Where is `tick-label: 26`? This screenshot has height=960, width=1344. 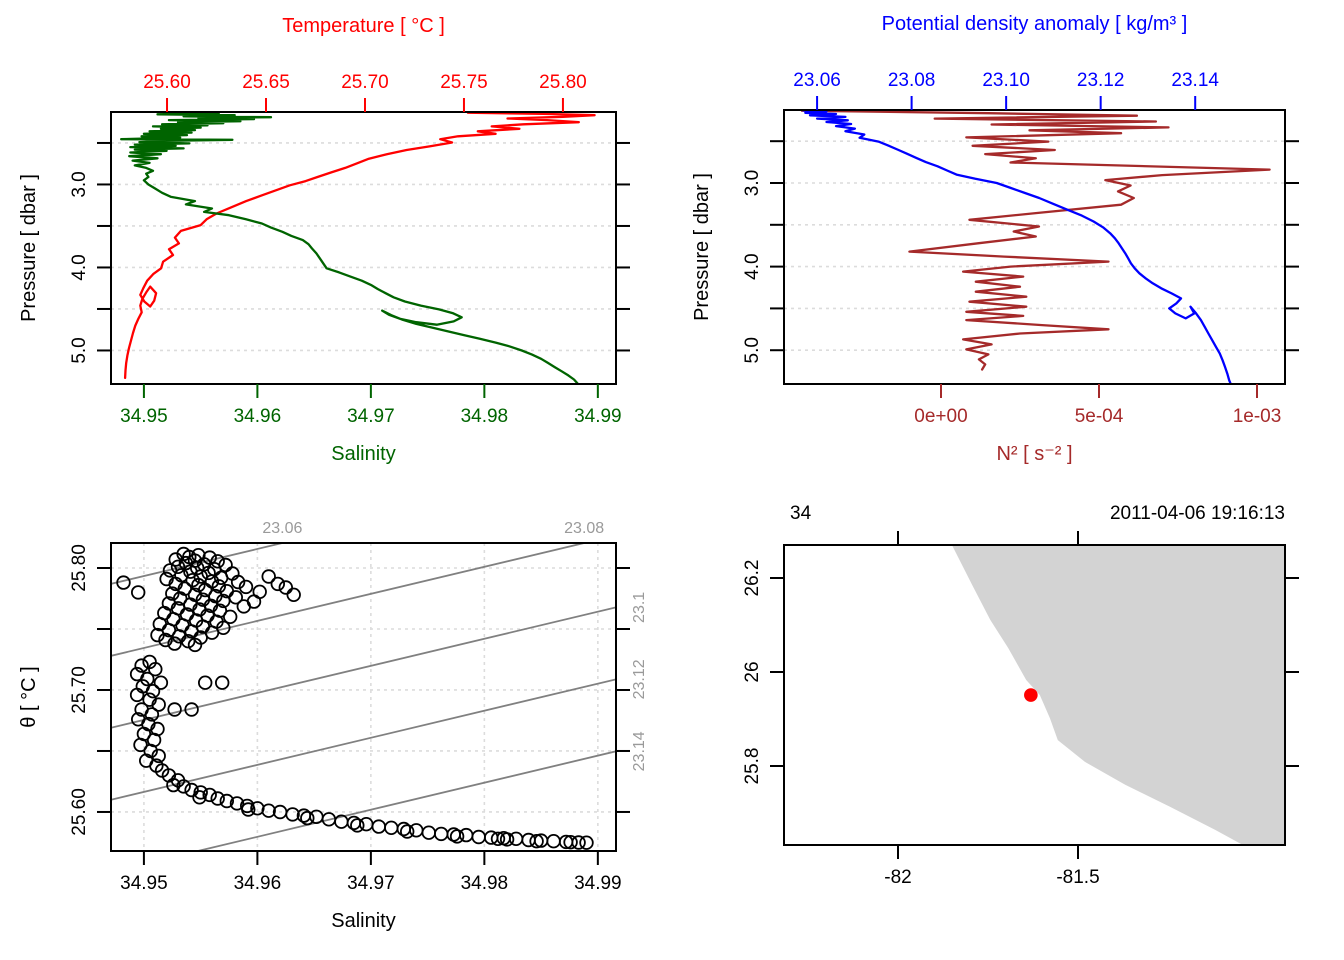
tick-label: 26 is located at coordinates (752, 671).